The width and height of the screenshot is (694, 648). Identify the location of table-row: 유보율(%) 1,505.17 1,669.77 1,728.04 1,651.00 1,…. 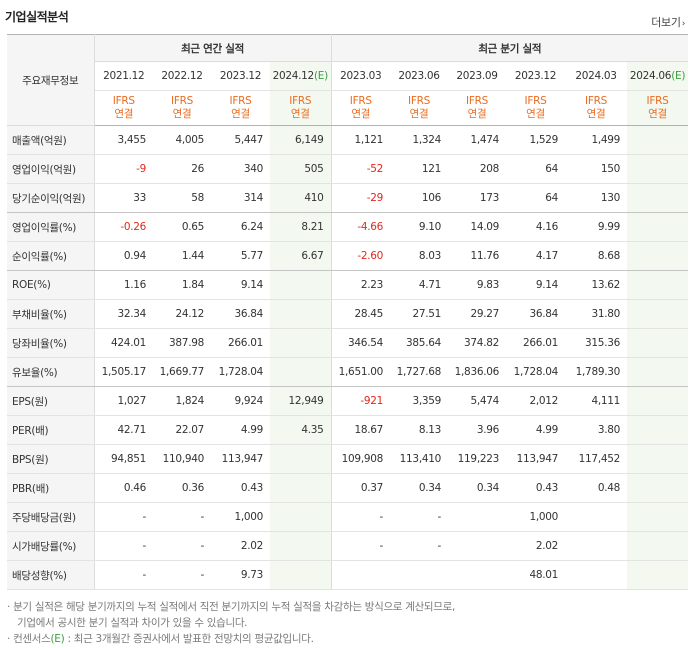
(347, 372).